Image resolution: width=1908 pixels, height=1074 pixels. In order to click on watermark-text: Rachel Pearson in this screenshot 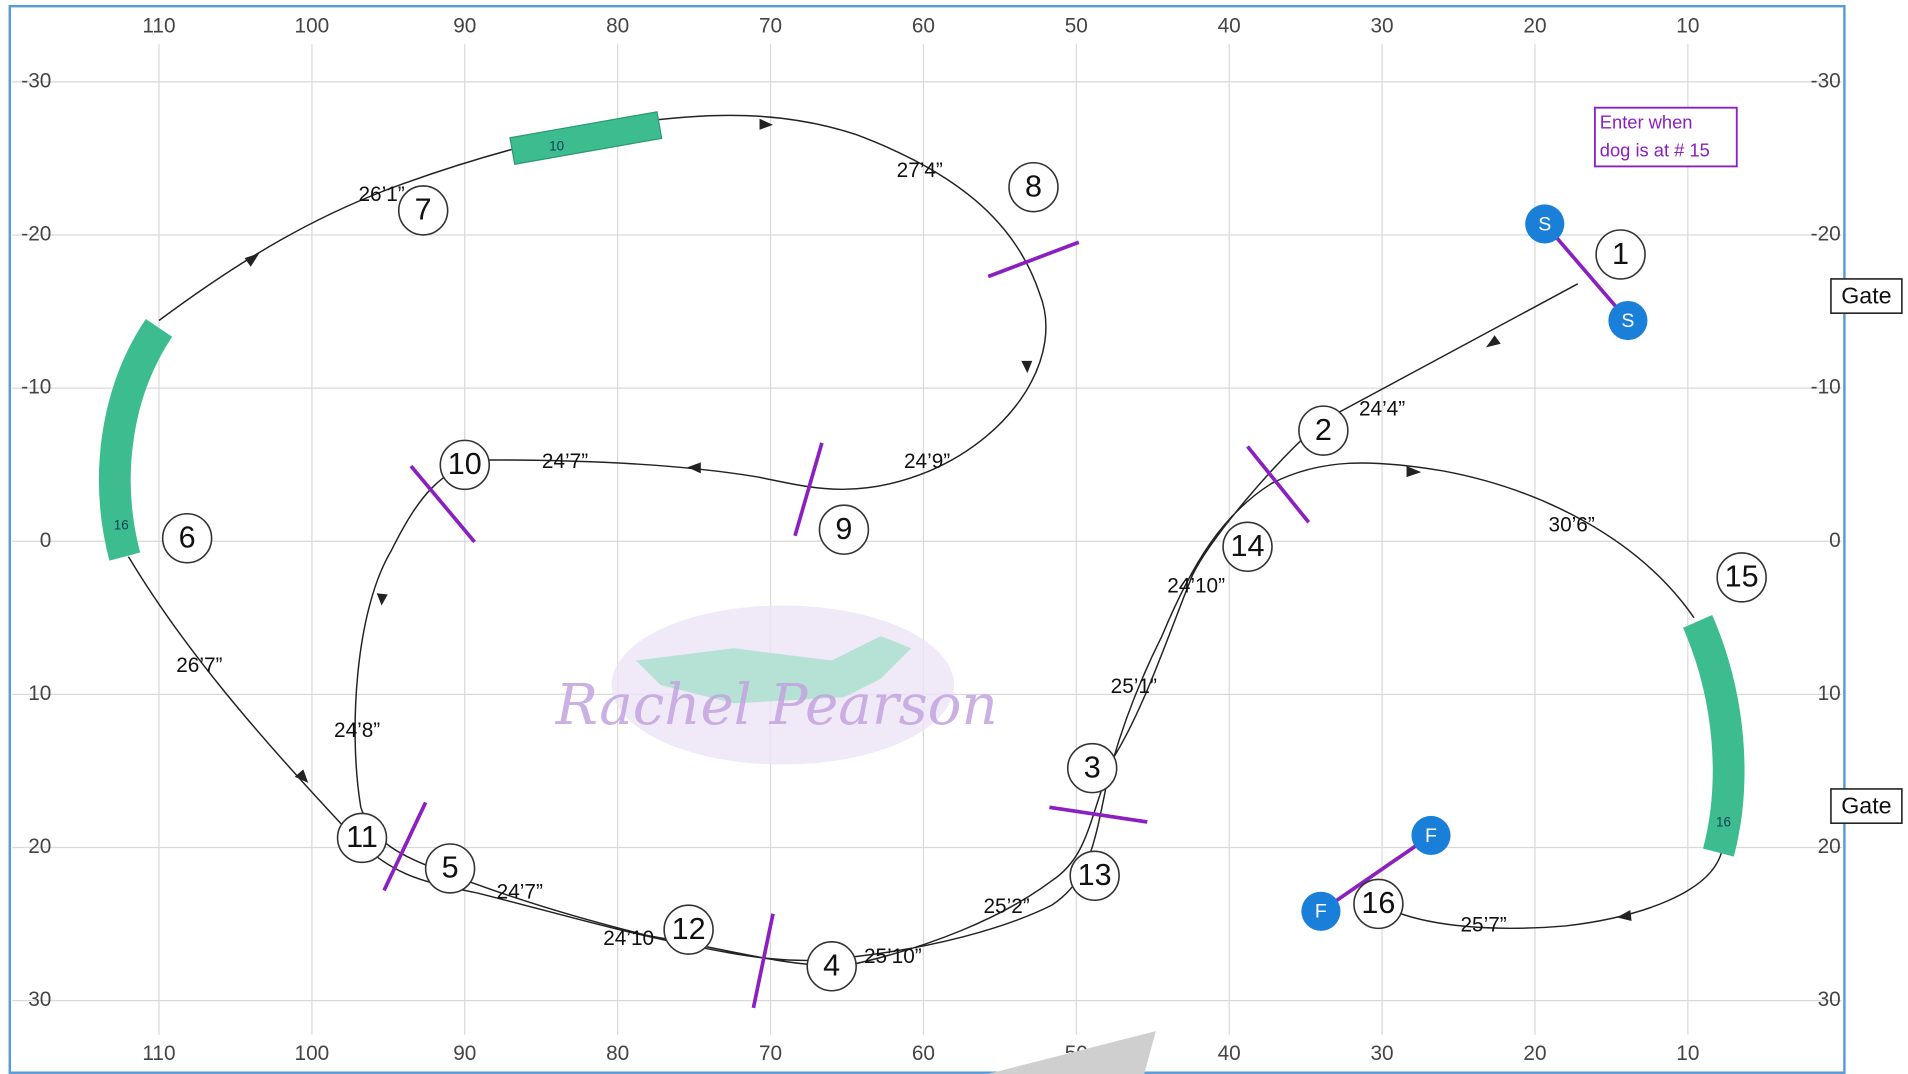, I will do `click(776, 705)`.